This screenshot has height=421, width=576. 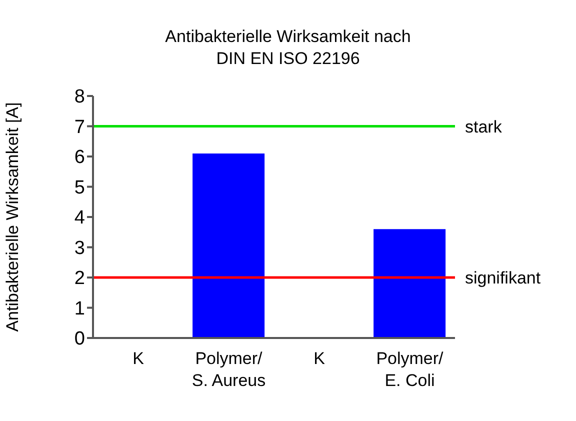 What do you see at coordinates (410, 369) in the screenshot?
I see `x-tick-label: Polymer/ E. Coli` at bounding box center [410, 369].